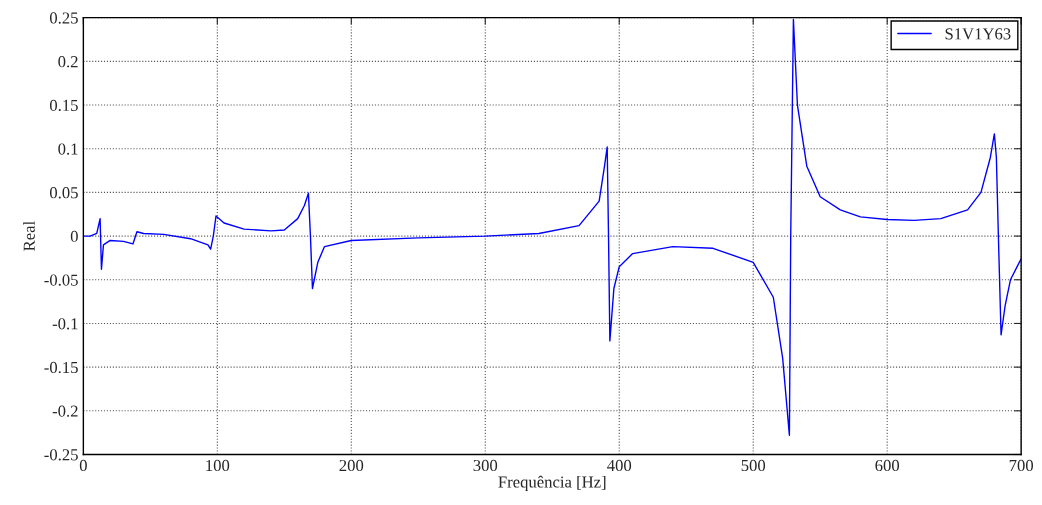 The width and height of the screenshot is (1042, 505). What do you see at coordinates (63, 105) in the screenshot?
I see `y-tick-label: 0.15` at bounding box center [63, 105].